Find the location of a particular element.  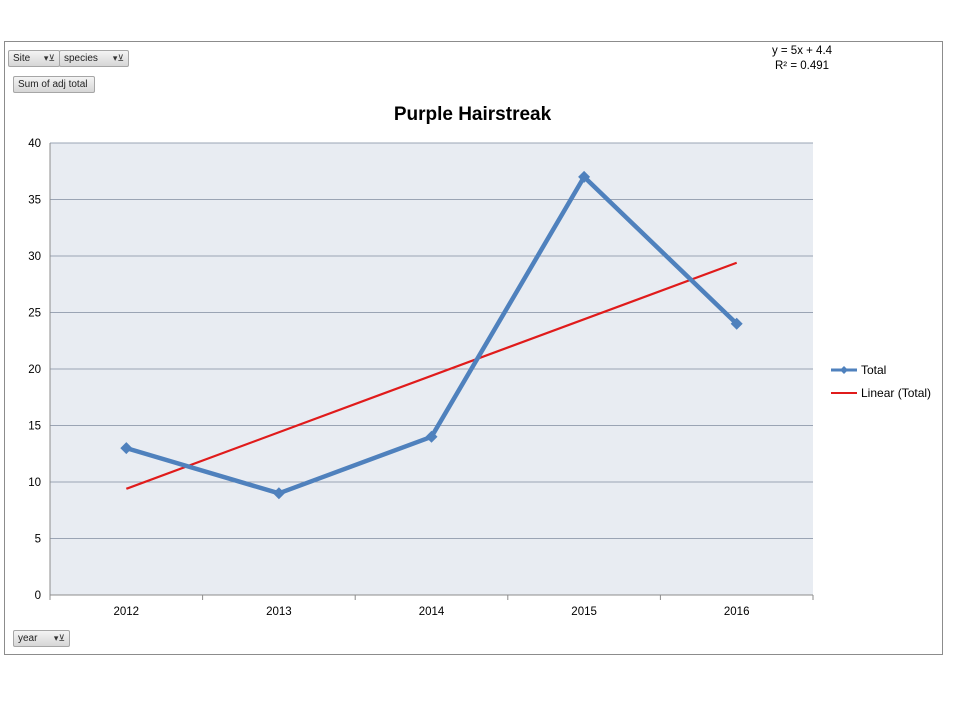

legend-item-total: Total is located at coordinates (858, 370).